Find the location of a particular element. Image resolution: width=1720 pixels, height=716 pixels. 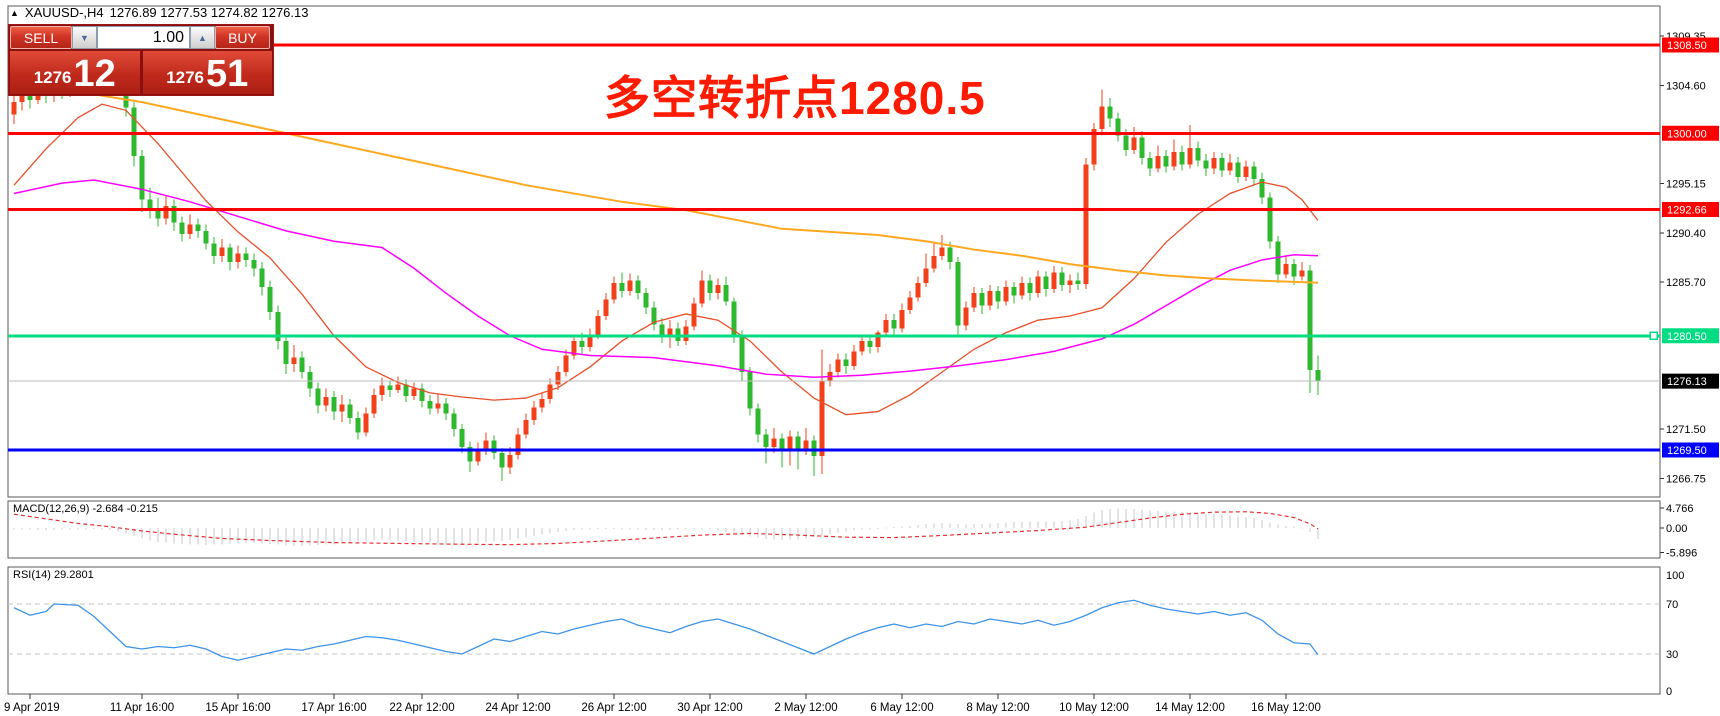

collapse-triangle-icon: ▲ is located at coordinates (14, 12).